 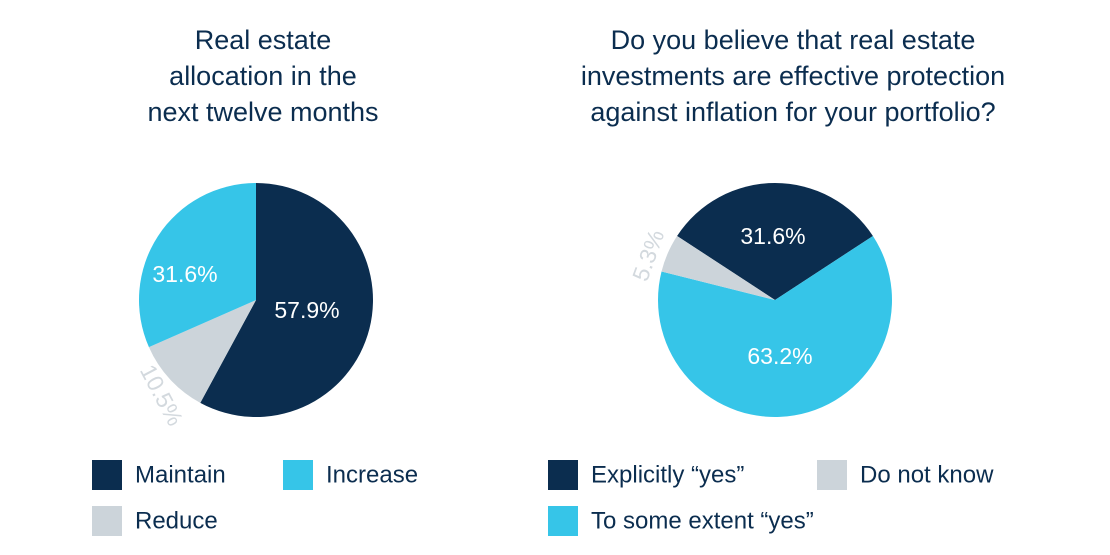 I want to click on legend-label: Increase, so click(x=372, y=474).